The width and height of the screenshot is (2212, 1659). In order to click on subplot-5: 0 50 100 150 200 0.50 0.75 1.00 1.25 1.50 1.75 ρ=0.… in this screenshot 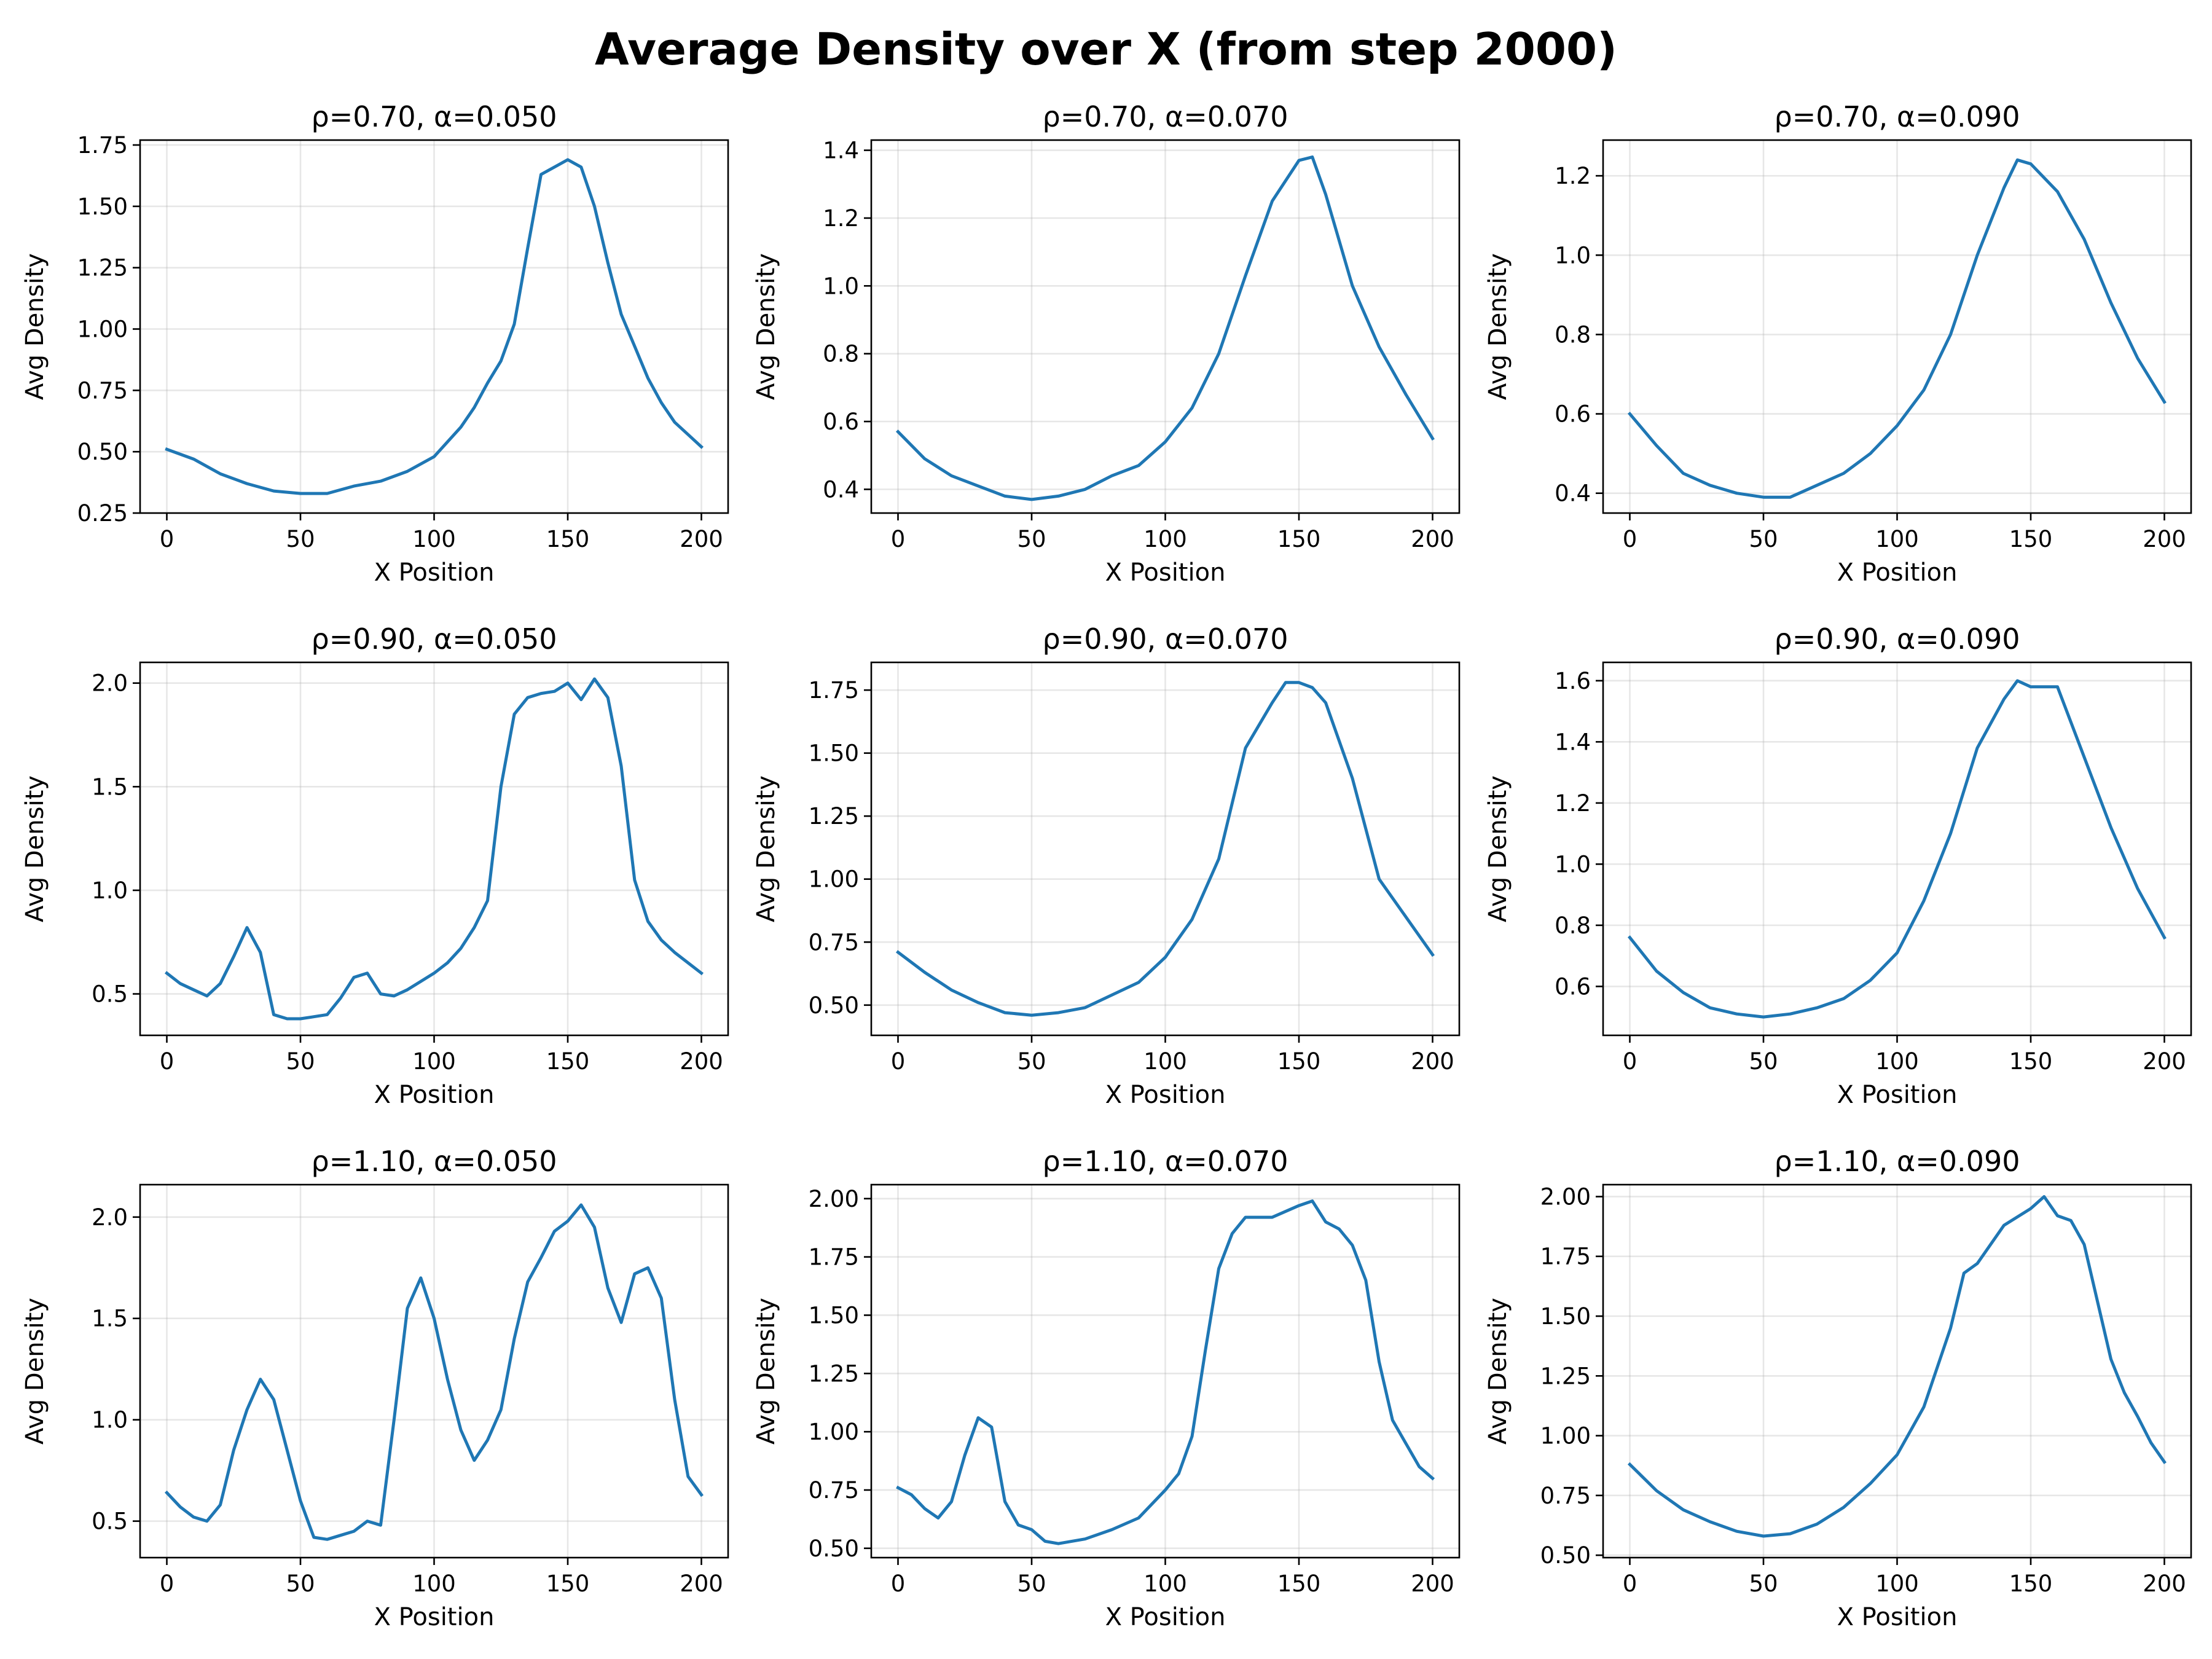, I will do `click(1106, 865)`.